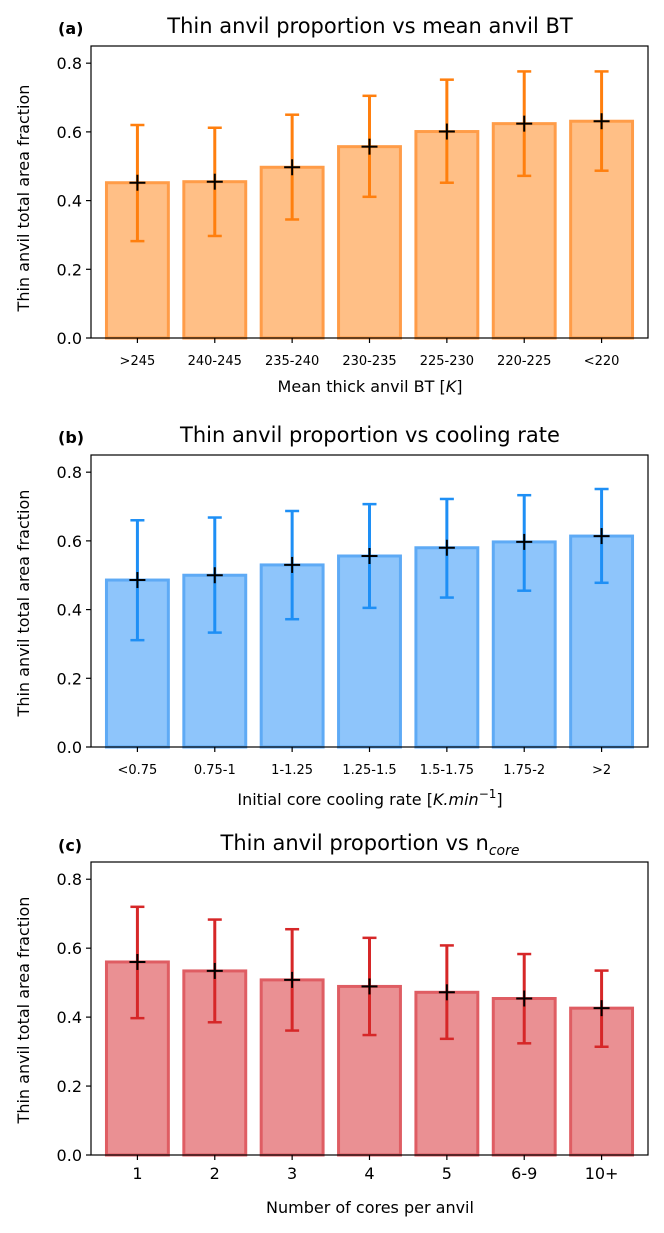  Describe the element at coordinates (499, 799) in the screenshot. I see `panel-b-xlabel-close: ]` at that location.